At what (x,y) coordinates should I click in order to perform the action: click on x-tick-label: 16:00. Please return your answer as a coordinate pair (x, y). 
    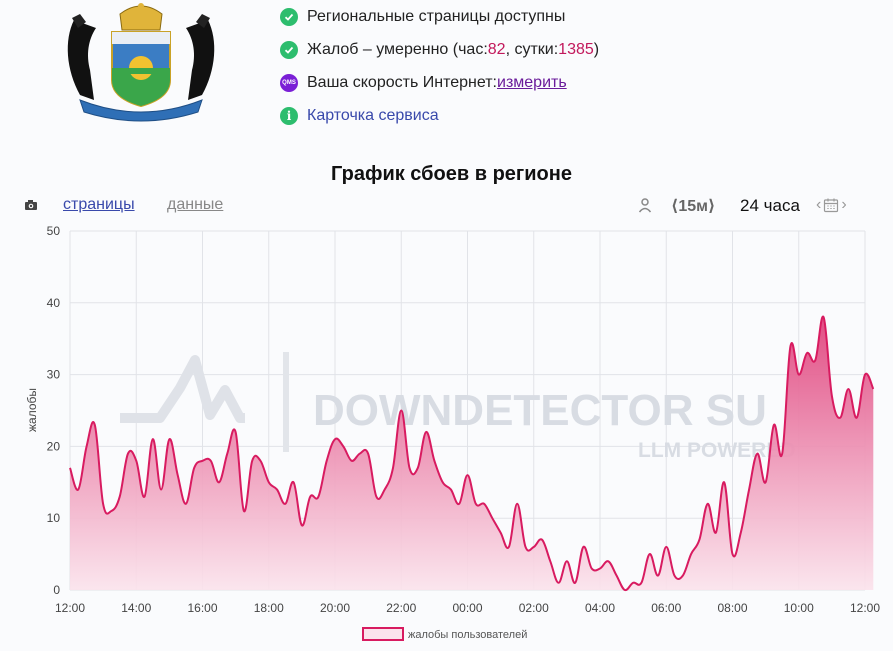
    Looking at the image, I should click on (202, 608).